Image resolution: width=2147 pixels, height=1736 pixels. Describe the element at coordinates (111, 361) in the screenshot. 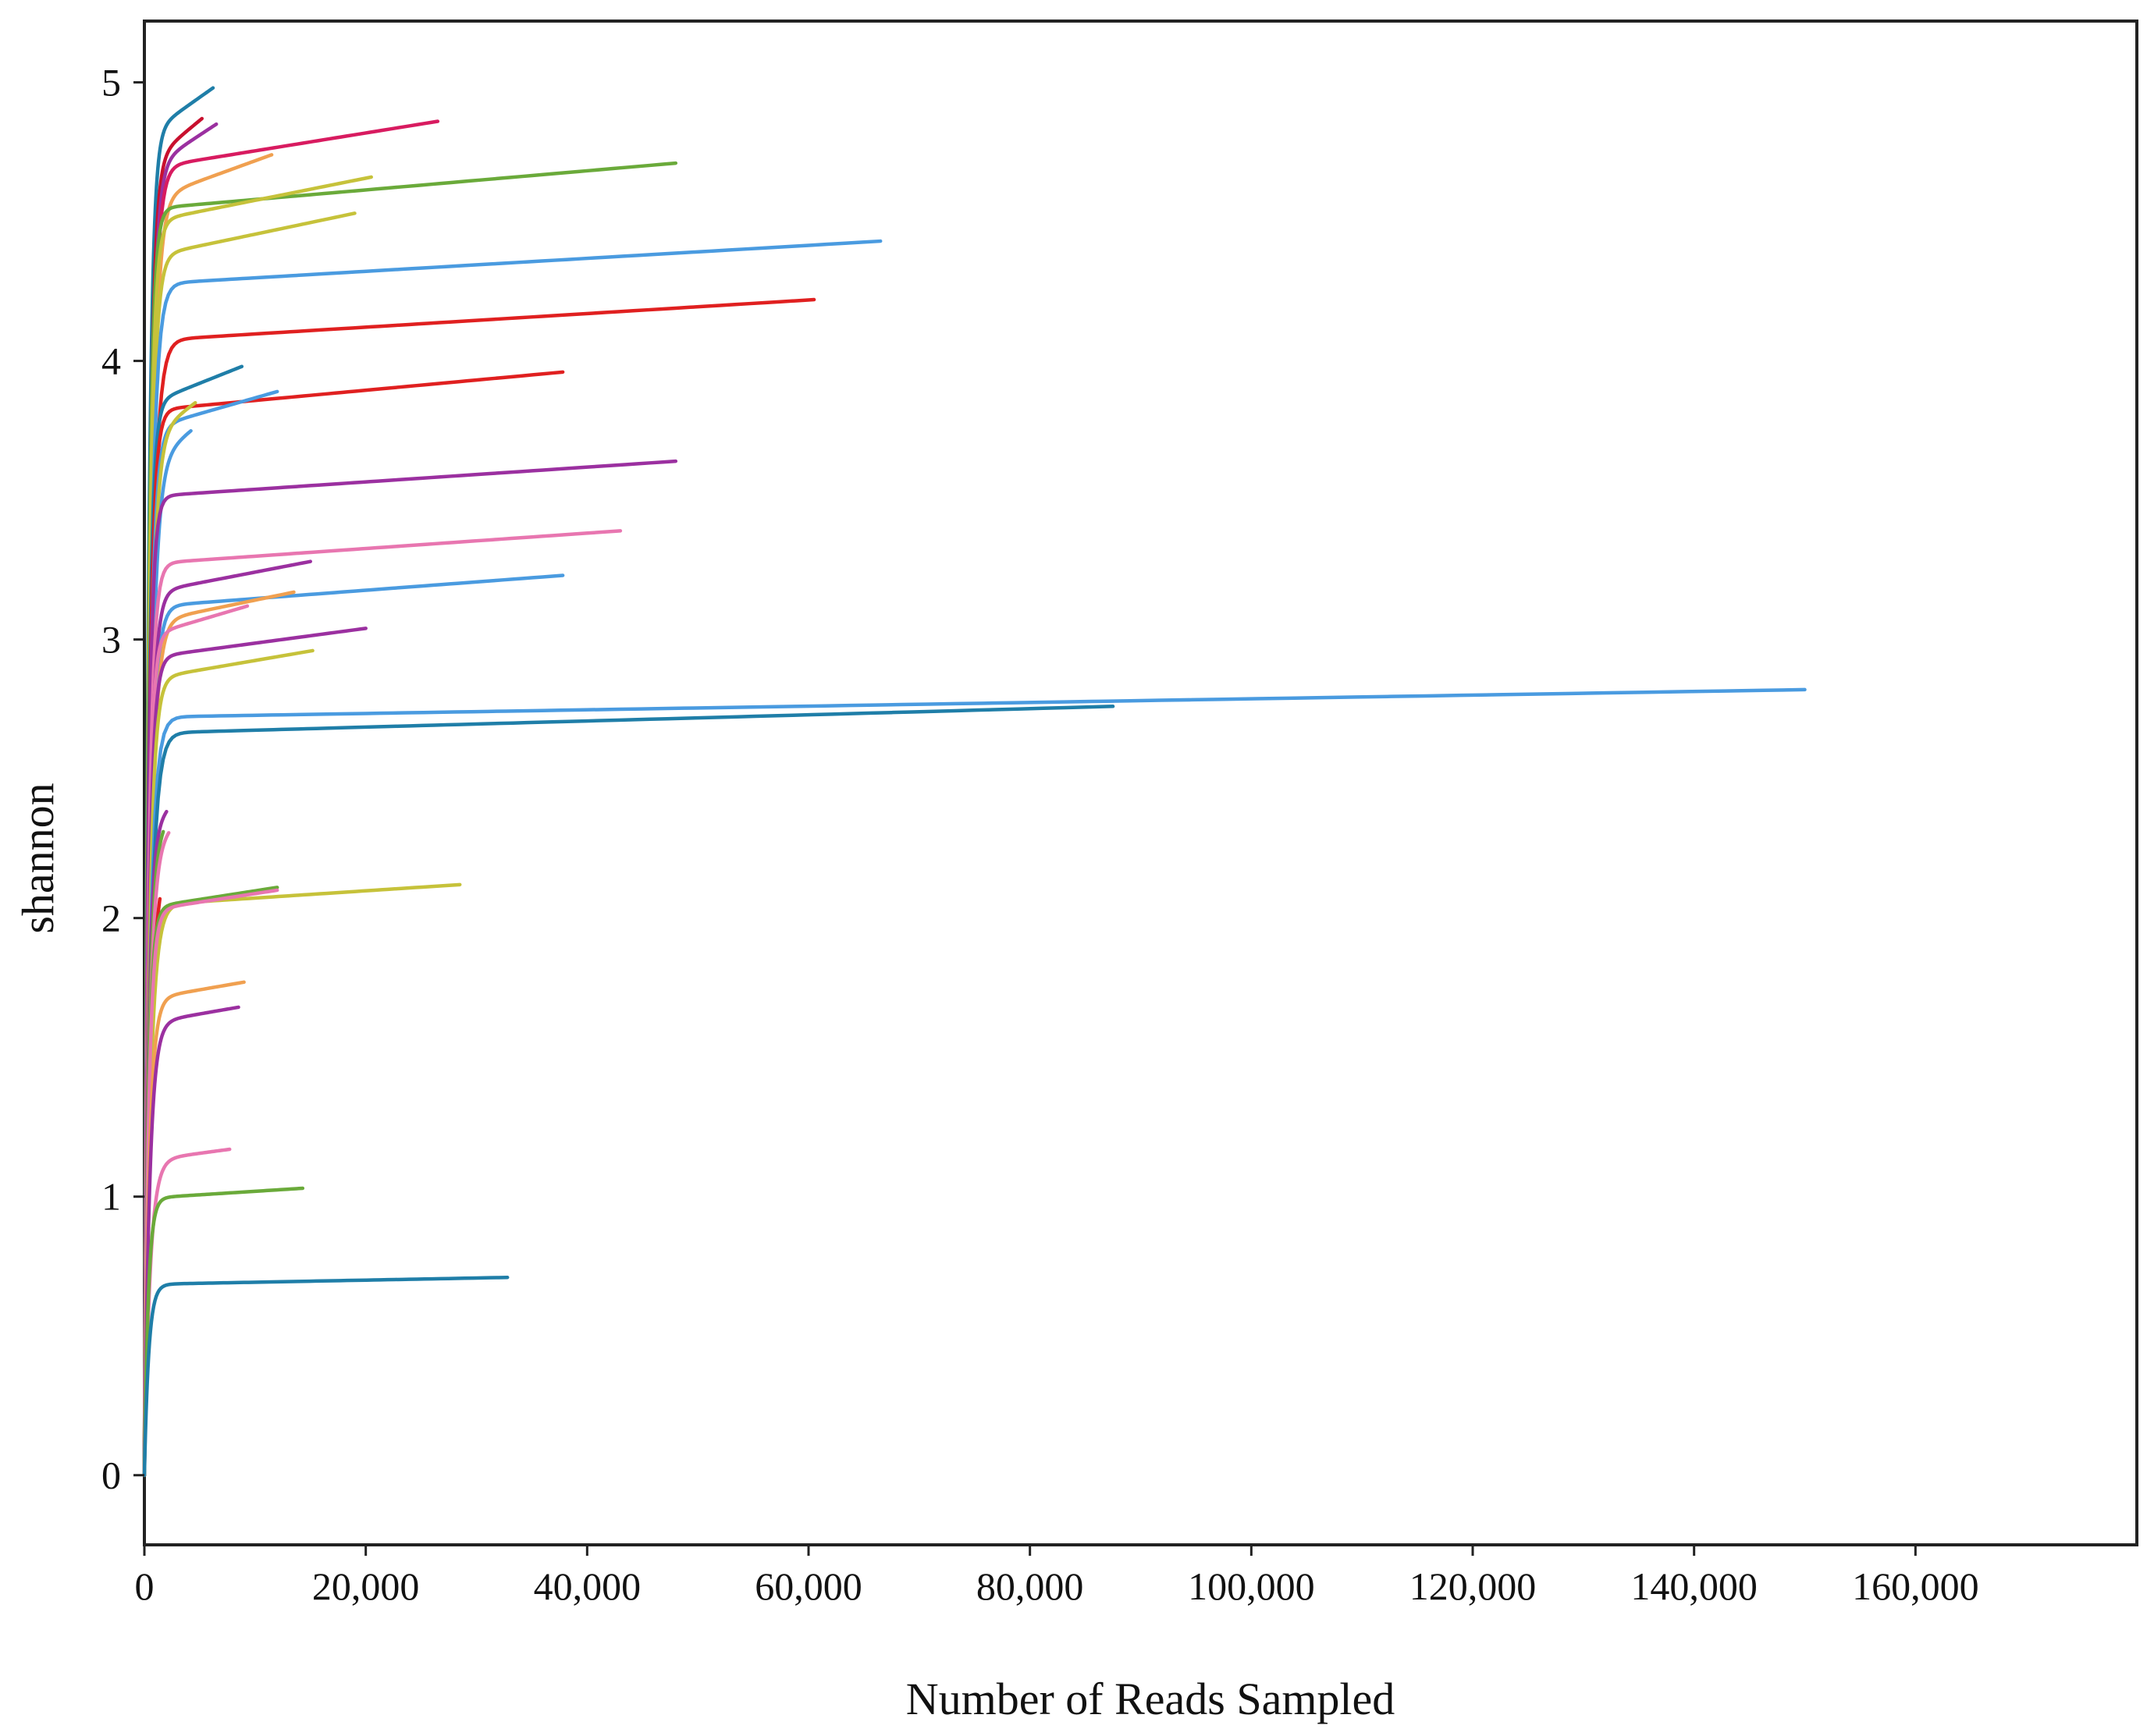

I see `y-tick-label: 4` at that location.